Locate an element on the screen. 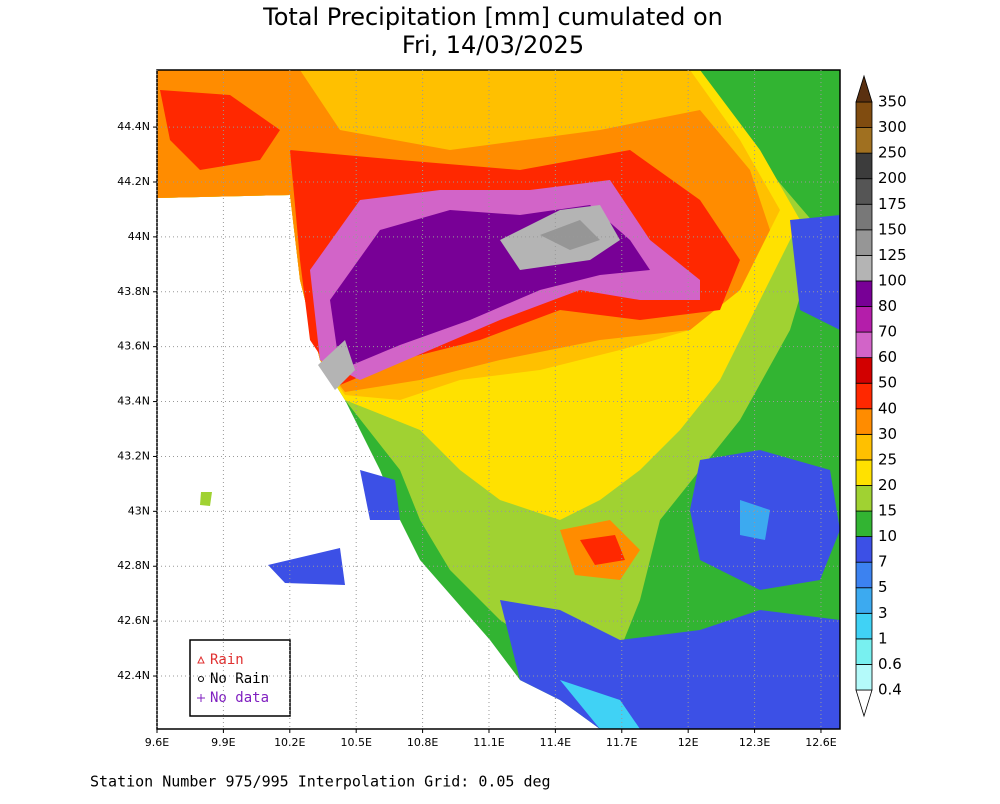 This screenshot has height=804, width=1000. y-tick-label: 43.2N is located at coordinates (133, 455).